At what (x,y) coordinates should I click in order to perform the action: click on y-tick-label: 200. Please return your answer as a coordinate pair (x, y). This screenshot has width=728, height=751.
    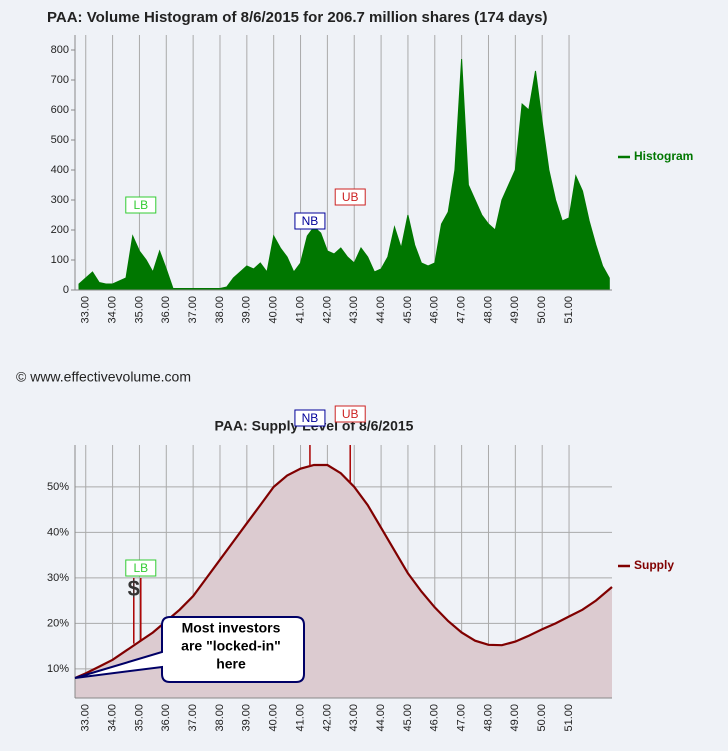
    Looking at the image, I should click on (60, 230).